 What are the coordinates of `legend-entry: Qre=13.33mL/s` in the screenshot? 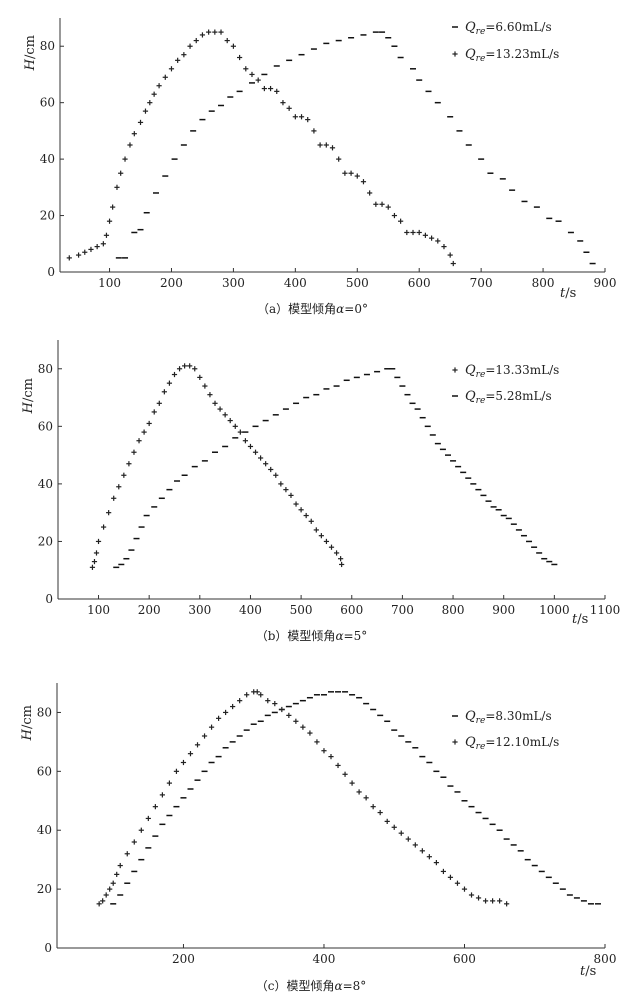 It's located at (505, 371).